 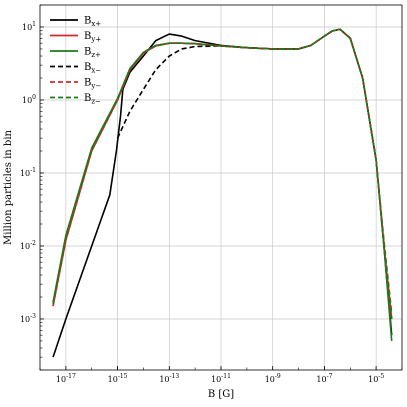 I want to click on x-tick-label: 10⁻¹¹, so click(x=221, y=378).